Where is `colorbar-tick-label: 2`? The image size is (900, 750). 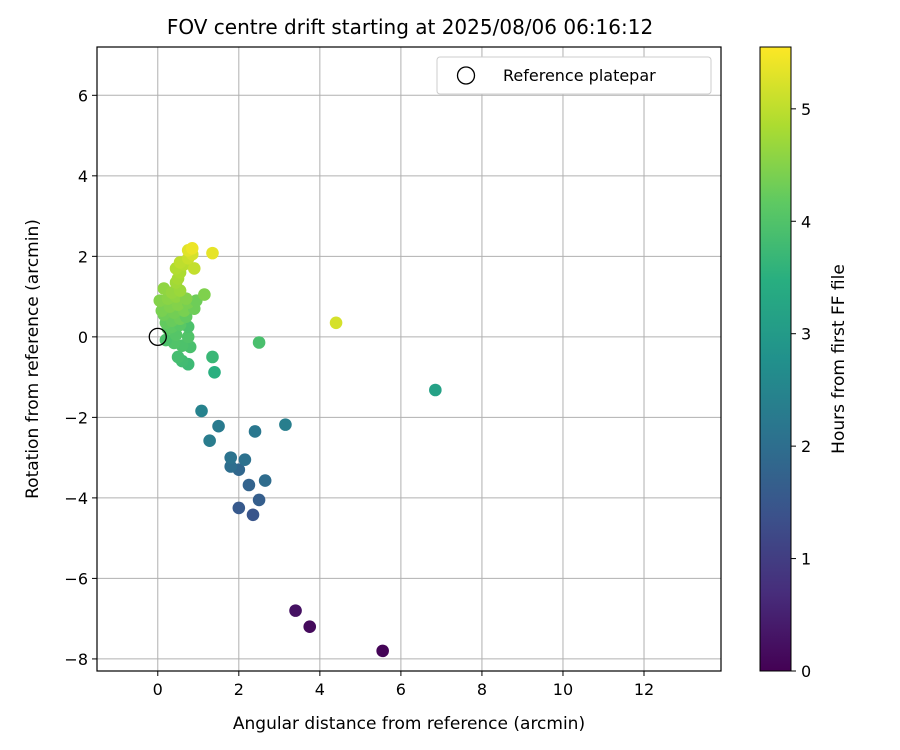
colorbar-tick-label: 2 is located at coordinates (806, 446).